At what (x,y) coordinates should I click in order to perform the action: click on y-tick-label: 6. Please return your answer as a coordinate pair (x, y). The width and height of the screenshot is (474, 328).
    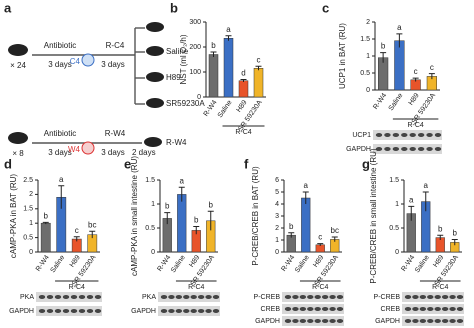
    Looking at the image, I should click on (277, 180).